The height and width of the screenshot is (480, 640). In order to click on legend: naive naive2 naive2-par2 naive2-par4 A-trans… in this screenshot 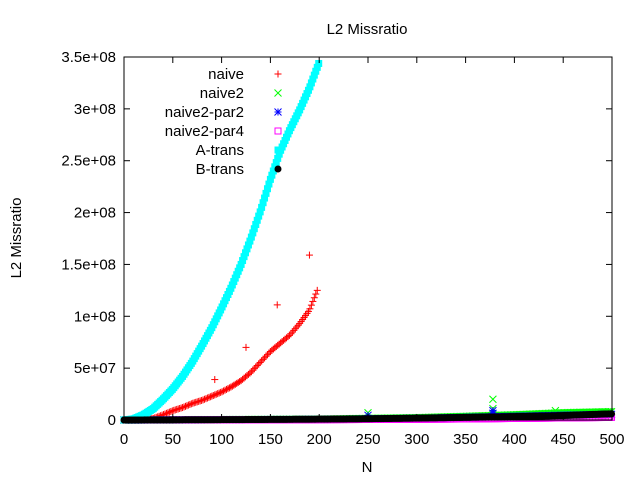, I will do `click(223, 122)`.